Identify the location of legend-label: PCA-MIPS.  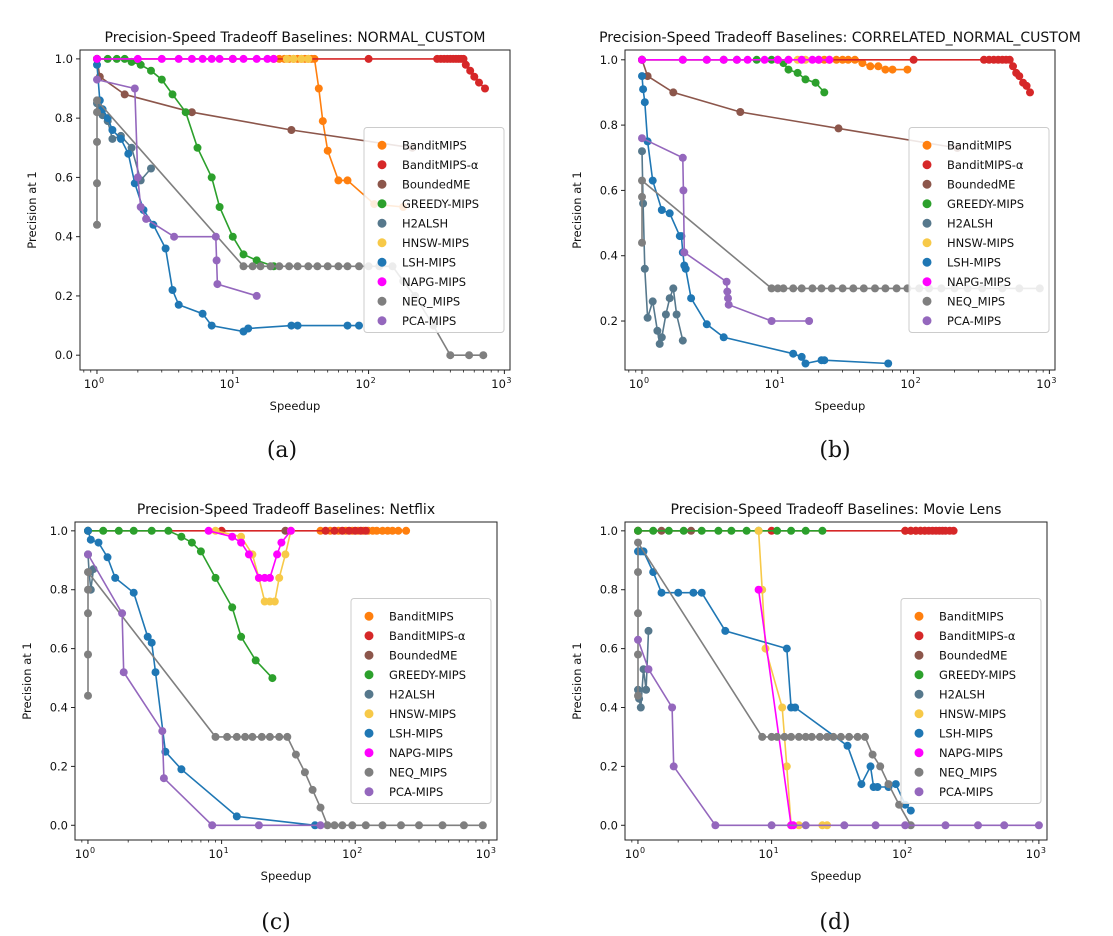
(429, 321).